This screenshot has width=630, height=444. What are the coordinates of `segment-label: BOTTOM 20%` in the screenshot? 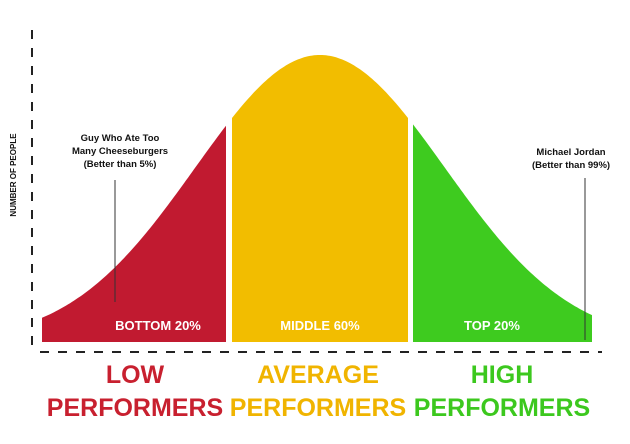 It's located at (158, 325).